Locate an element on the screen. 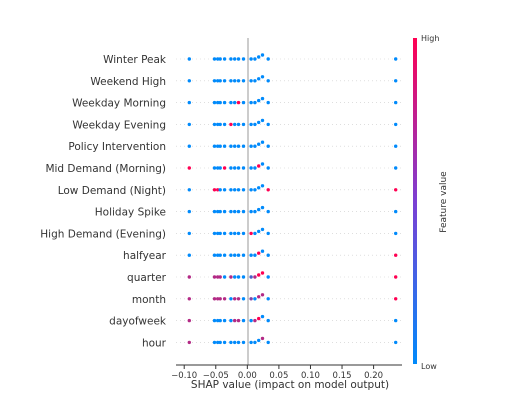 This screenshot has width=509, height=403. x-axis-ticks: −0.10 −0.05 0.00 0.05 0.10 0.15 0.20 is located at coordinates (277, 373).